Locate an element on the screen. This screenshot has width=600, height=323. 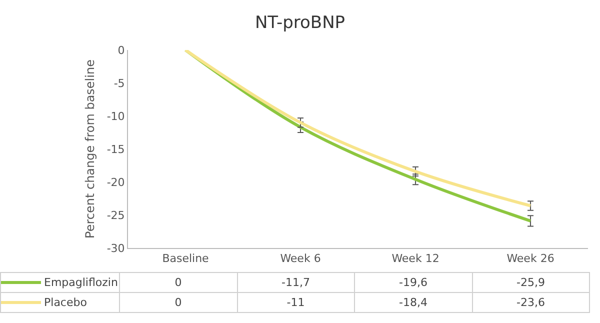
y-tick-label: -25 is located at coordinates (115, 215).